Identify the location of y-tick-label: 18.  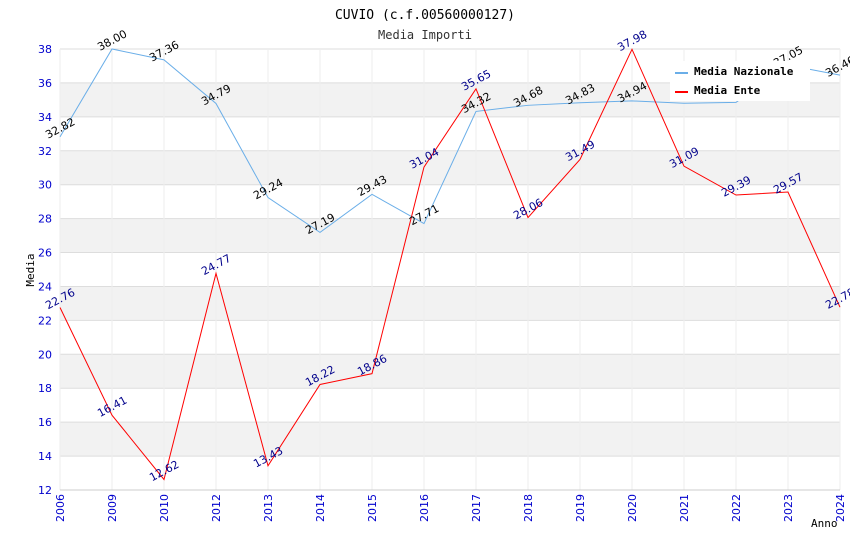
(45, 388).